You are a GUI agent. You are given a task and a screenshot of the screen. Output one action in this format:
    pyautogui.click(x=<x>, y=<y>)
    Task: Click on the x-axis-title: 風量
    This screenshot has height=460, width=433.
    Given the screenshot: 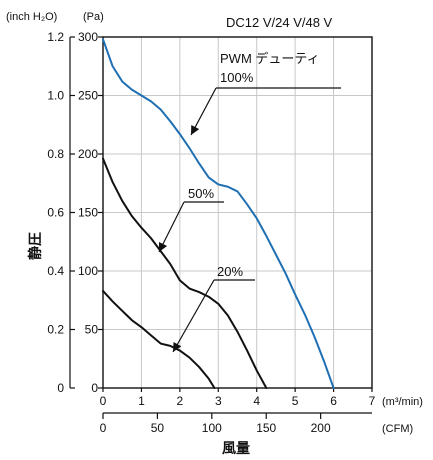 What is the action you would take?
    pyautogui.click(x=236, y=448)
    